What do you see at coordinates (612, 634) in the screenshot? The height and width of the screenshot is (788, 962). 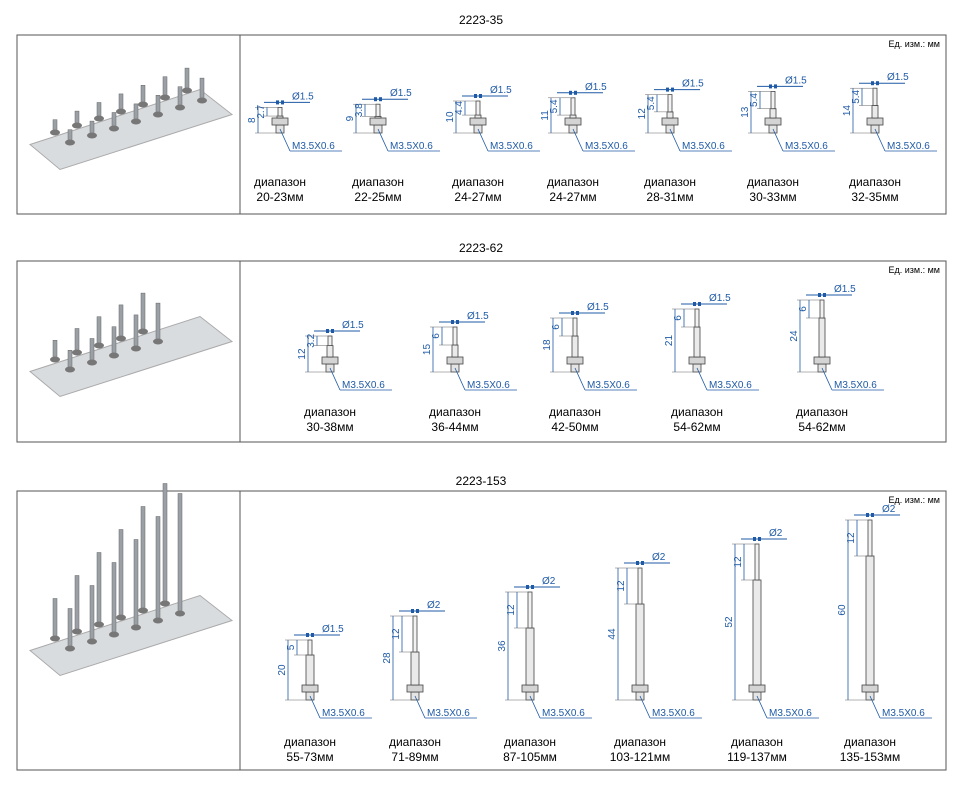 I see `length-label: 44` at bounding box center [612, 634].